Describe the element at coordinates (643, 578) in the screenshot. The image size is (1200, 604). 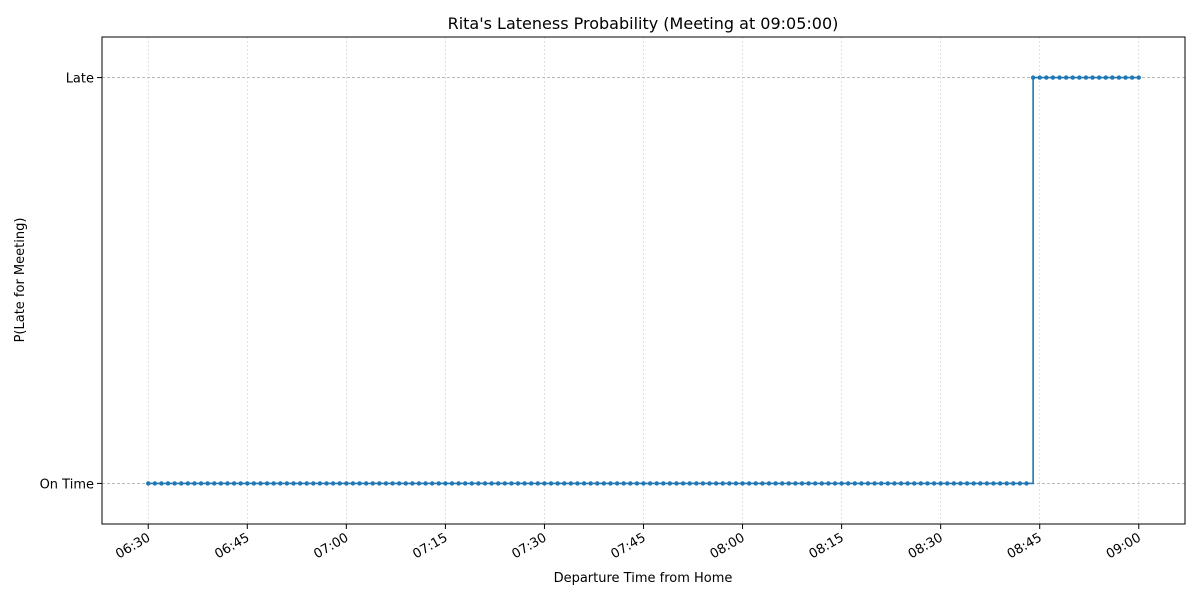
I see `x-axis-label: Departure Time from Home` at that location.